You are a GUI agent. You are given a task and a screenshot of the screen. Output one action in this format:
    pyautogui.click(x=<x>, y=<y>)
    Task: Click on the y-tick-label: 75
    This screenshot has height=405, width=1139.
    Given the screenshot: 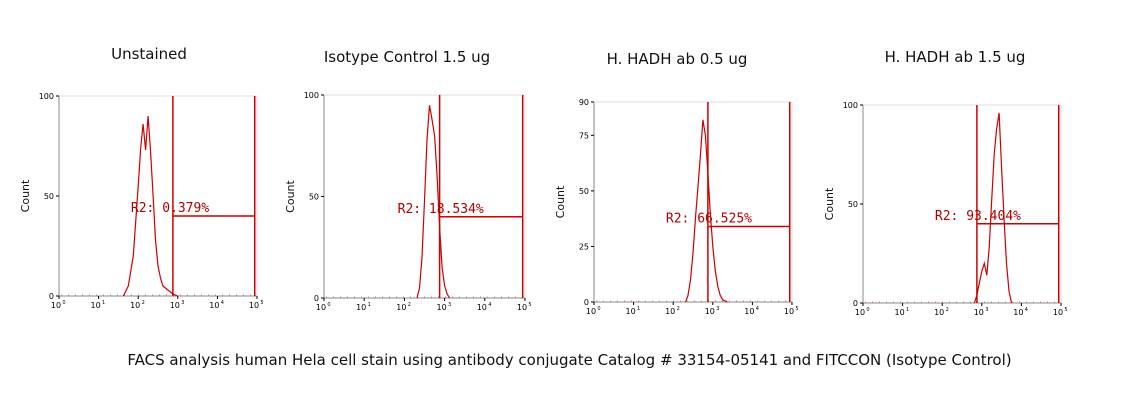 What is the action you would take?
    pyautogui.click(x=584, y=135)
    